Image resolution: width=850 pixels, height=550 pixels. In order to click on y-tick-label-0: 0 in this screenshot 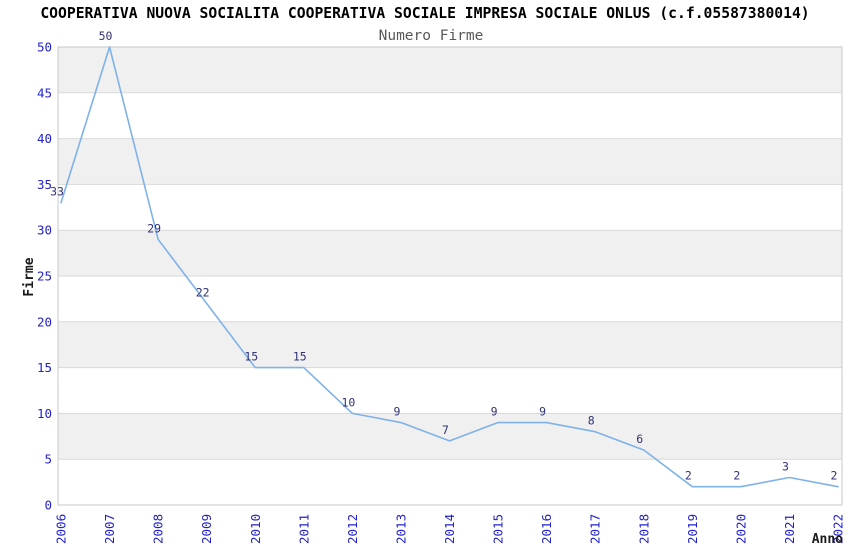, I will do `click(48, 505)`.